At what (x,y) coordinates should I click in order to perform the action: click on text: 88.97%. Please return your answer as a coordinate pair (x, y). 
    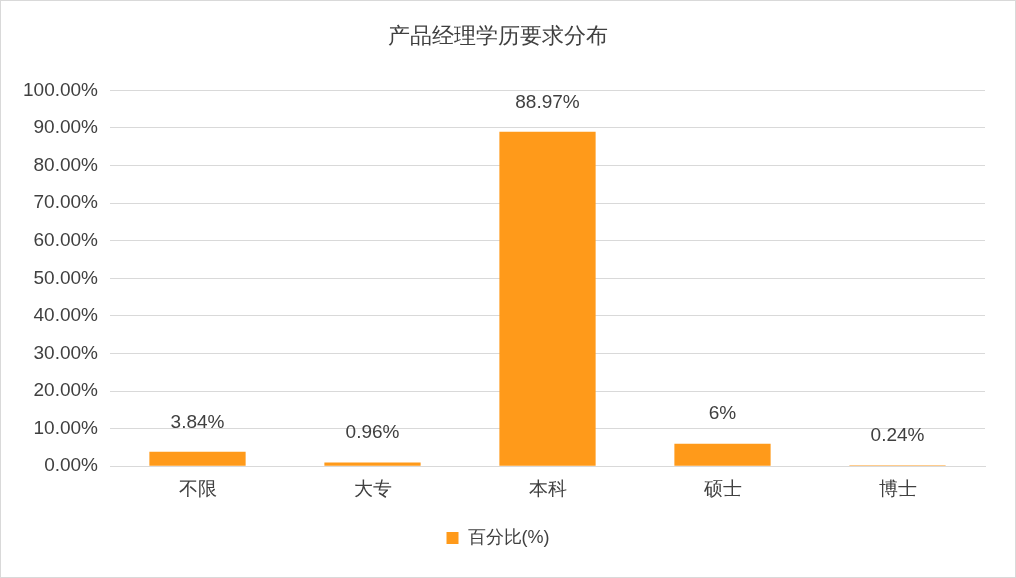
    Looking at the image, I should click on (547, 101).